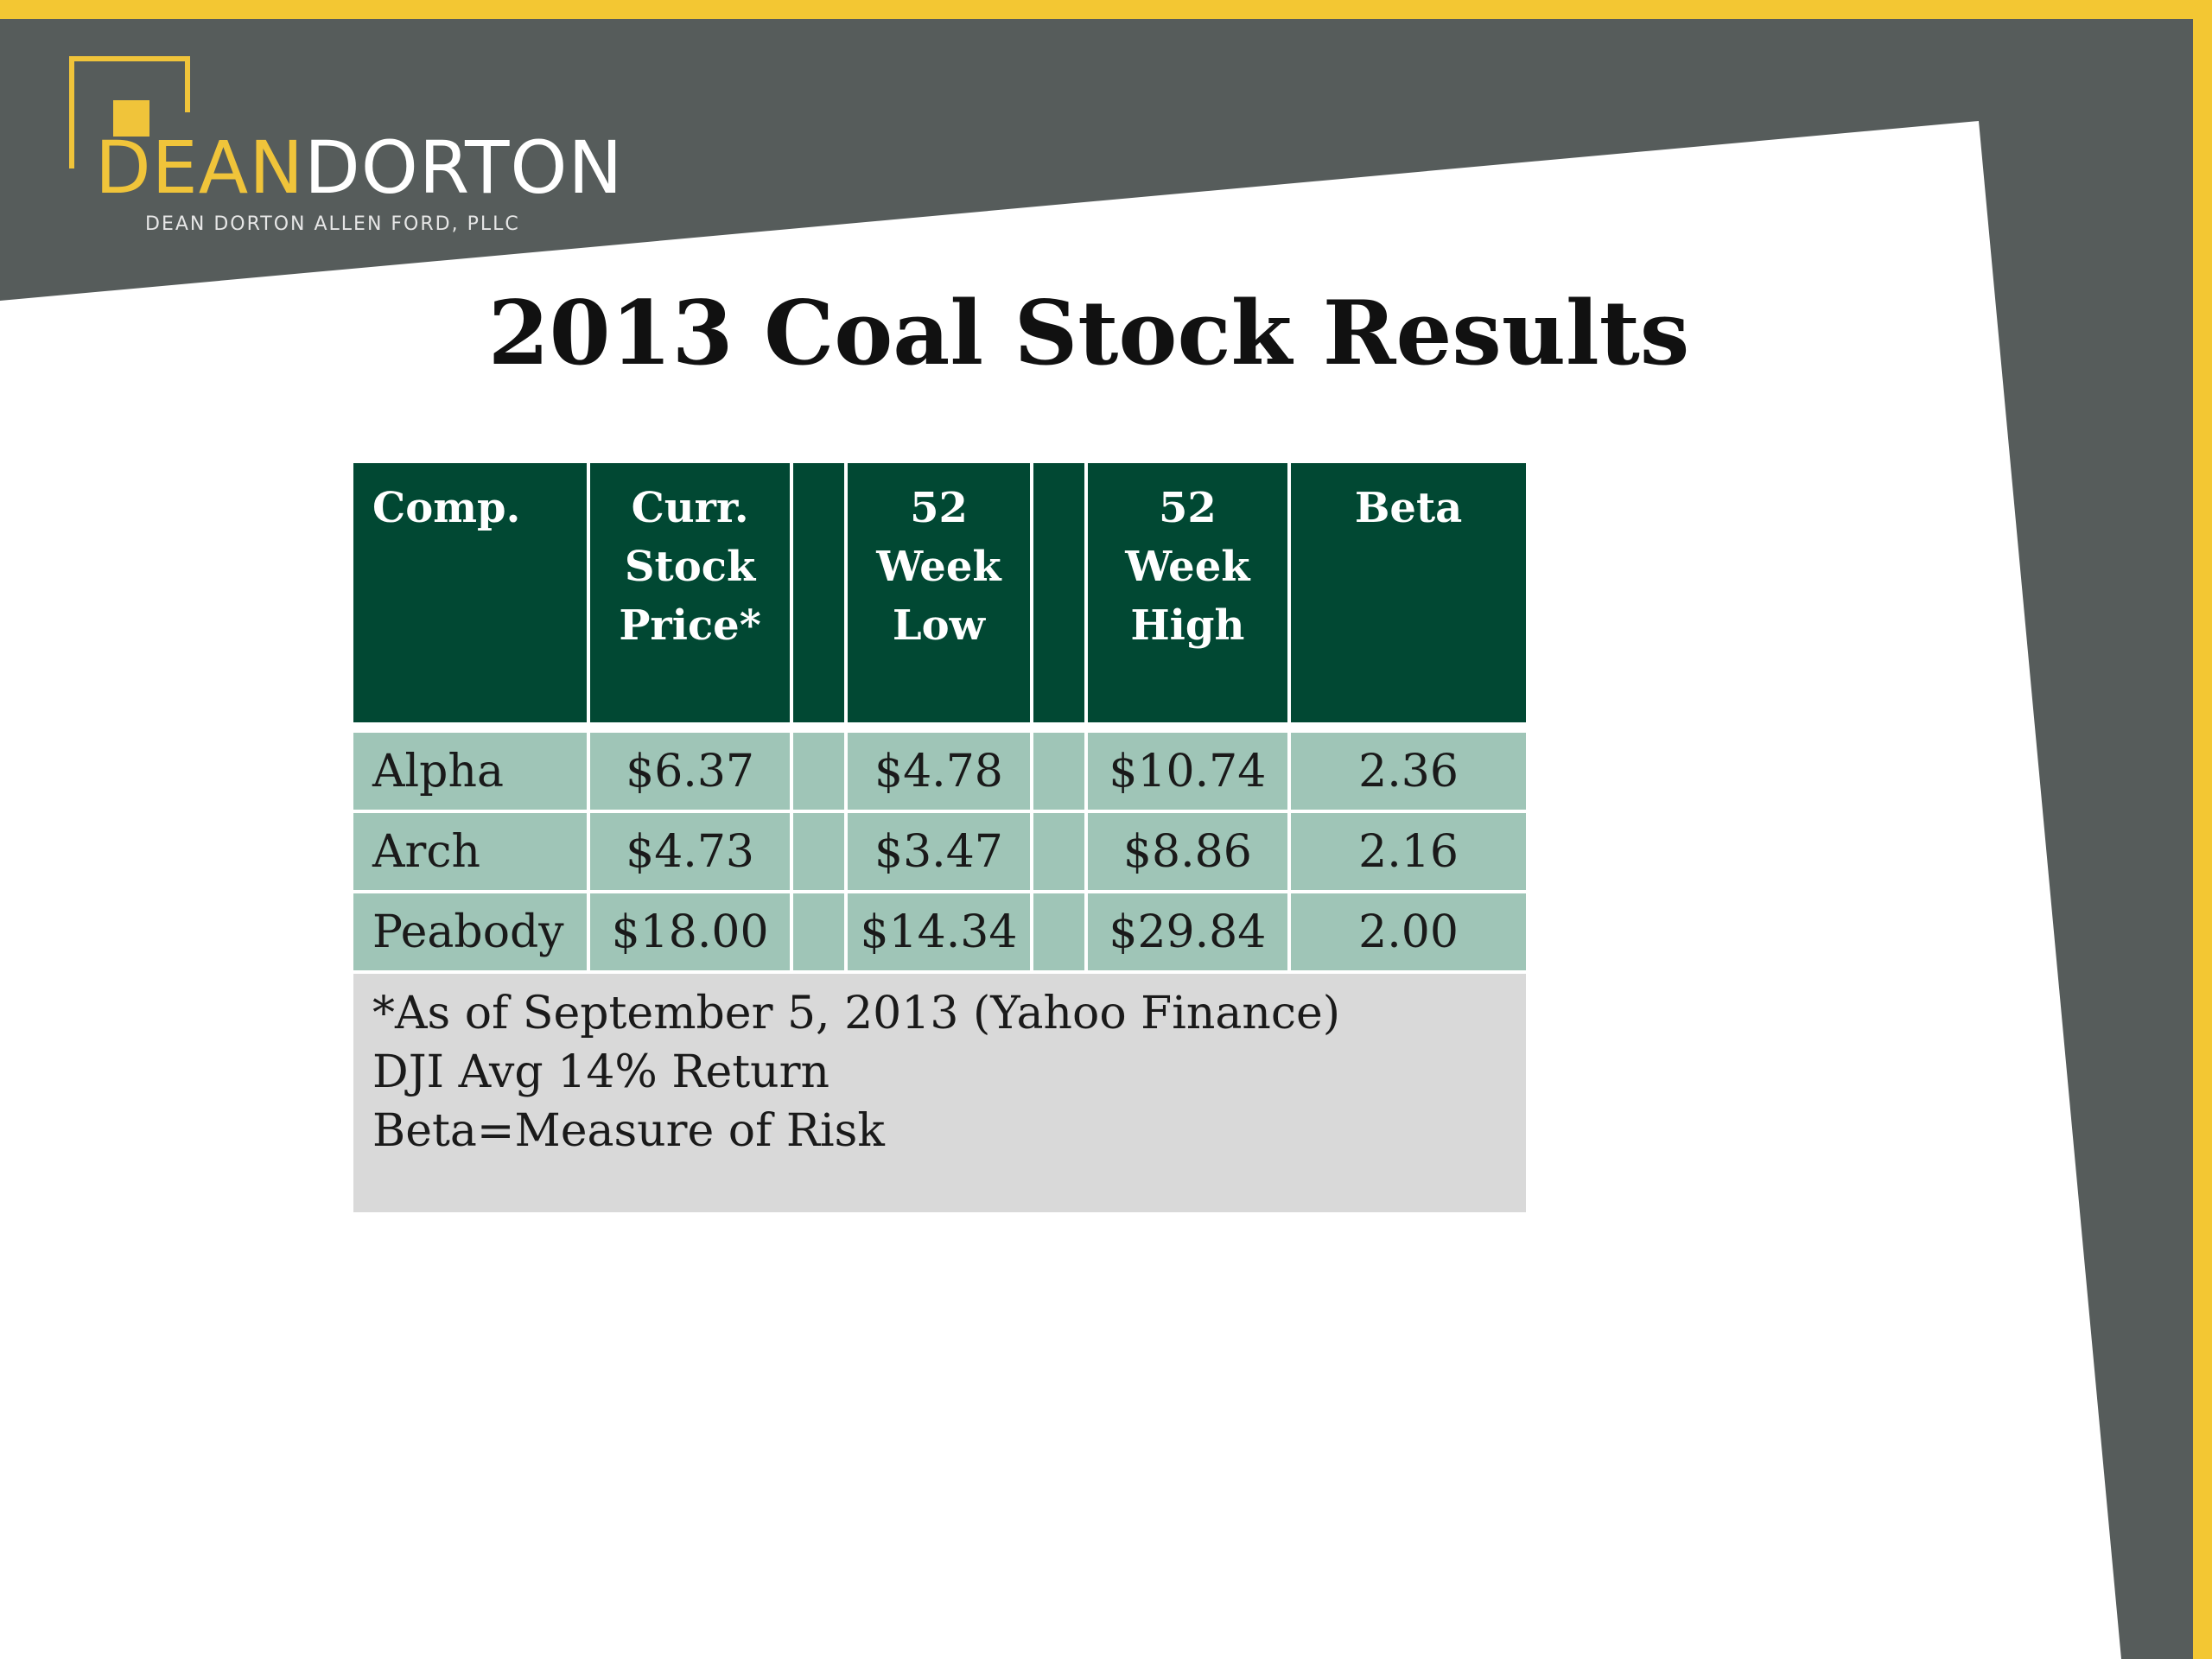 Image resolution: width=2212 pixels, height=1659 pixels. I want to click on table-row: Peabody $18.00 $14.34 $29.84 2.00, so click(940, 932).